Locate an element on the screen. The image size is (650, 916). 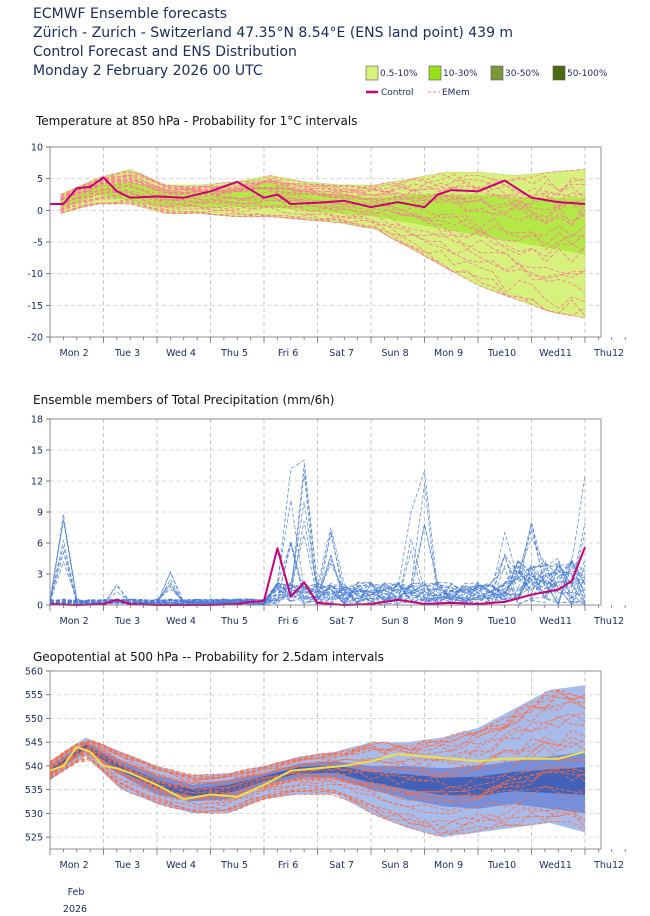
y-tick-label: 12 is located at coordinates (37, 482).